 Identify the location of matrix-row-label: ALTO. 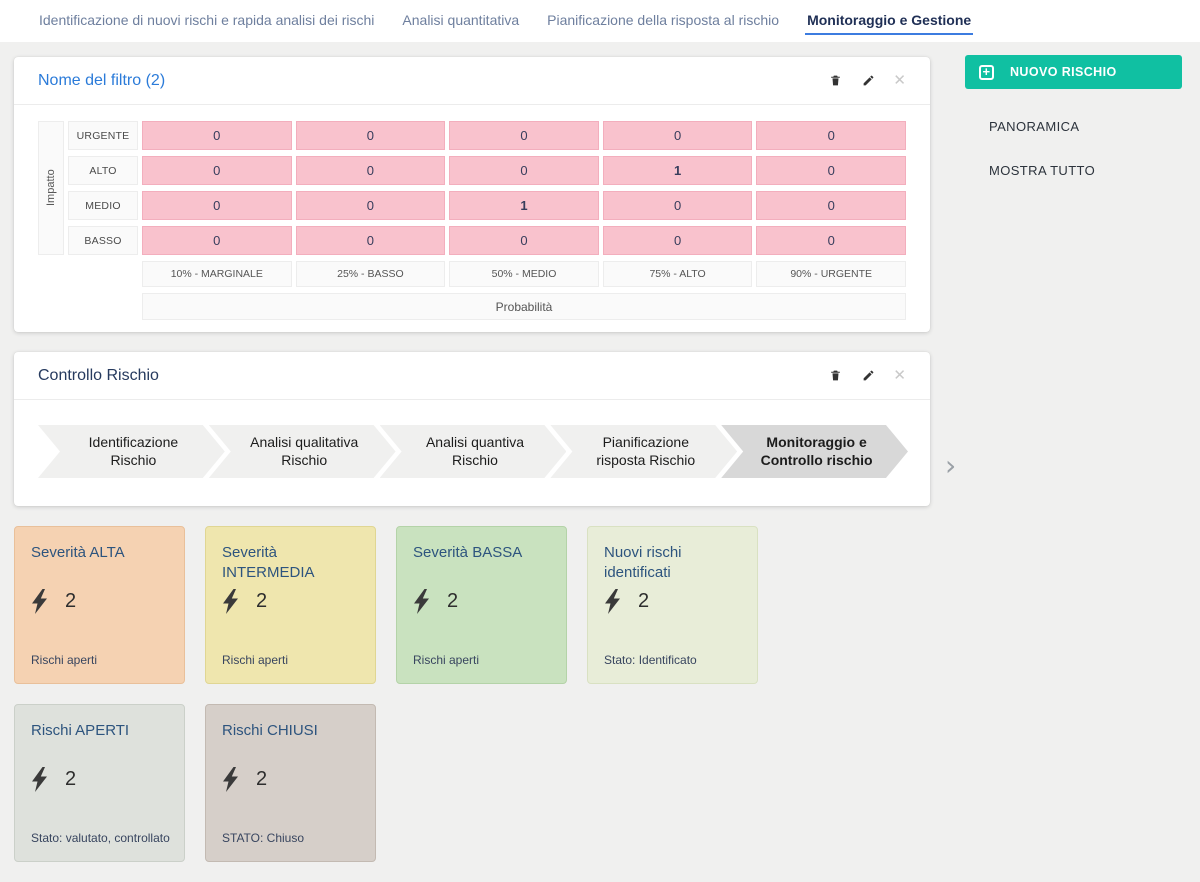
(103, 170).